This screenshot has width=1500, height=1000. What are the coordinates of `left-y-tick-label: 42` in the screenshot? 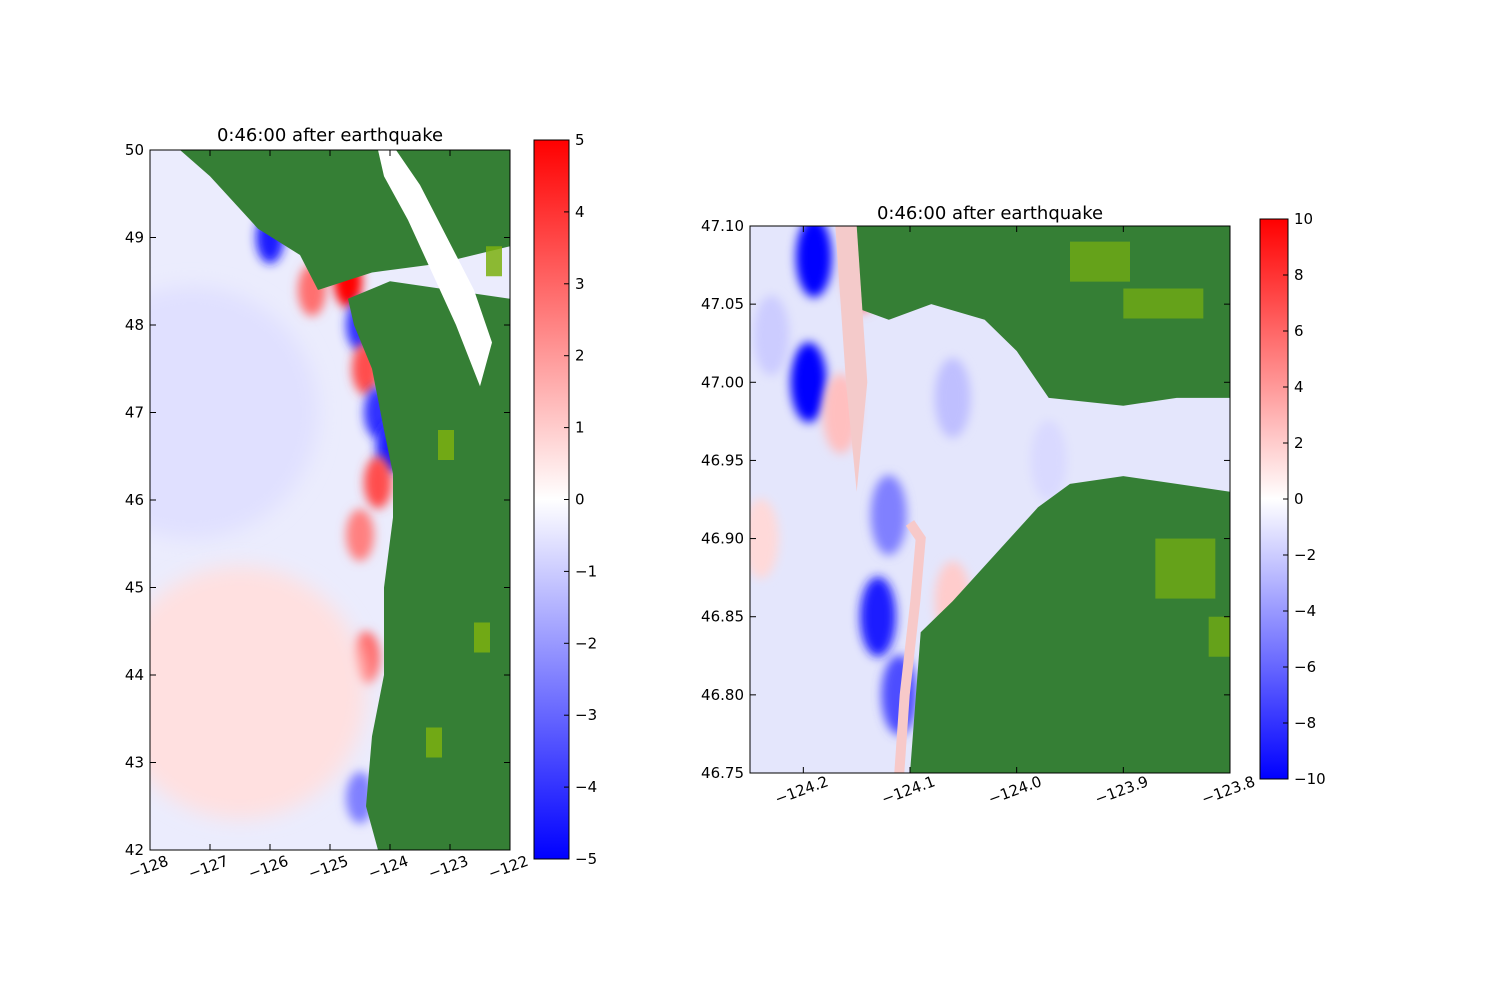 It's located at (134, 850).